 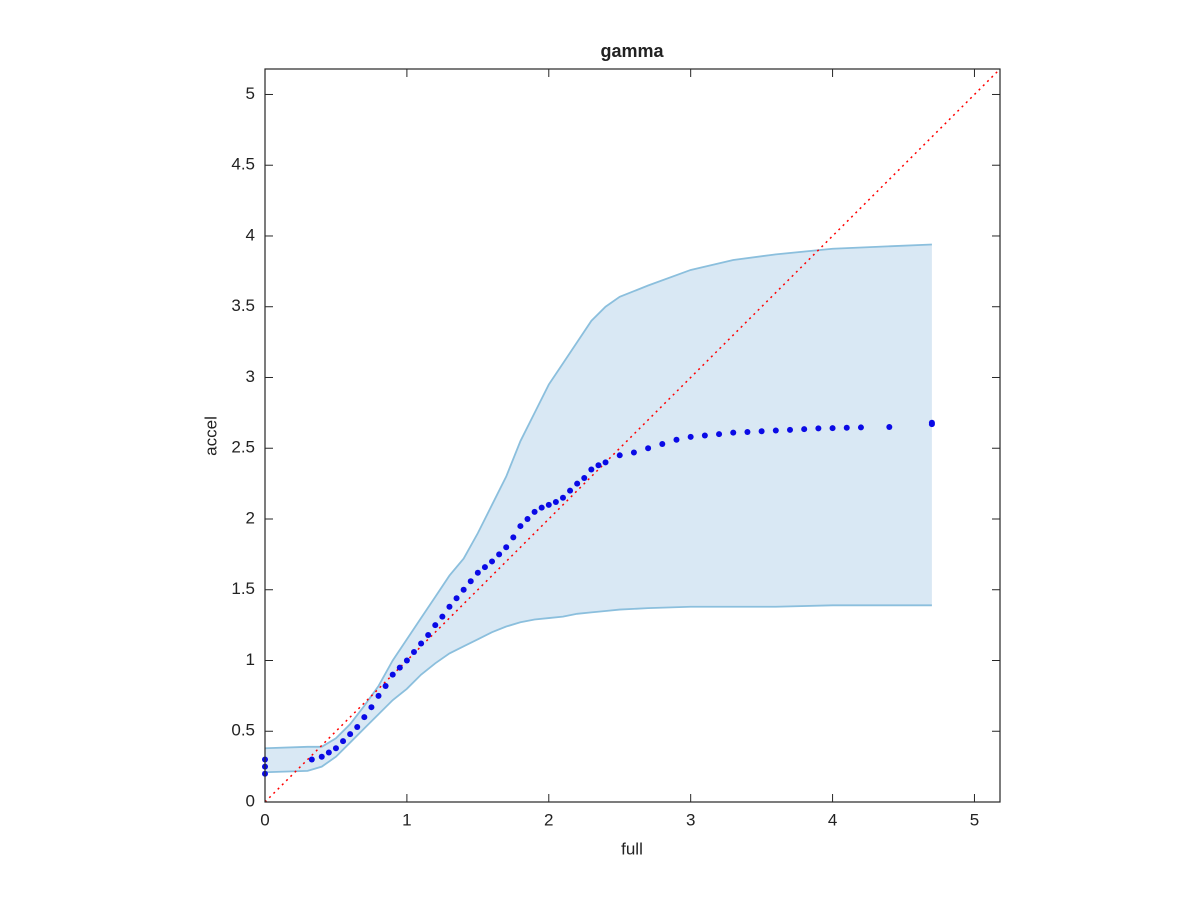 What do you see at coordinates (250, 517) in the screenshot?
I see `y-tick-label: 2` at bounding box center [250, 517].